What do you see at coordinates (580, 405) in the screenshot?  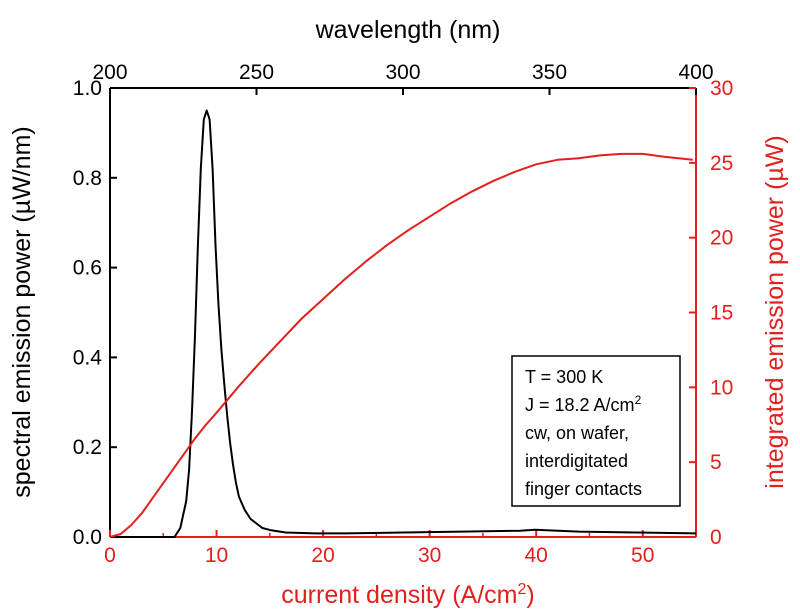 I see `annotation-line-2-main: J = 18.2 A/cm` at bounding box center [580, 405].